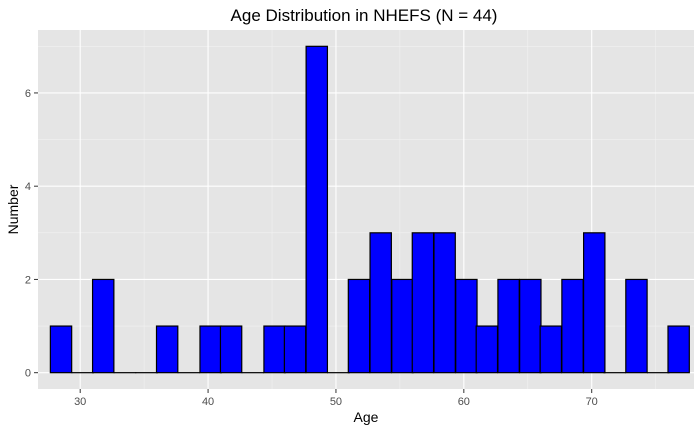 The height and width of the screenshot is (432, 700). What do you see at coordinates (28, 94) in the screenshot?
I see `y-tick-label: 6` at bounding box center [28, 94].